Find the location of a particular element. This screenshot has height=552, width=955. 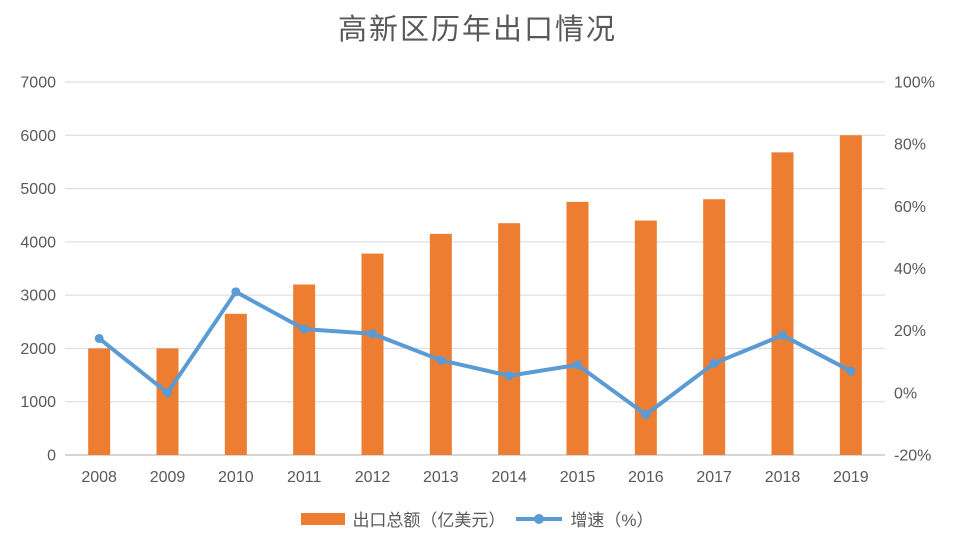

bar-2013 is located at coordinates (440, 344).